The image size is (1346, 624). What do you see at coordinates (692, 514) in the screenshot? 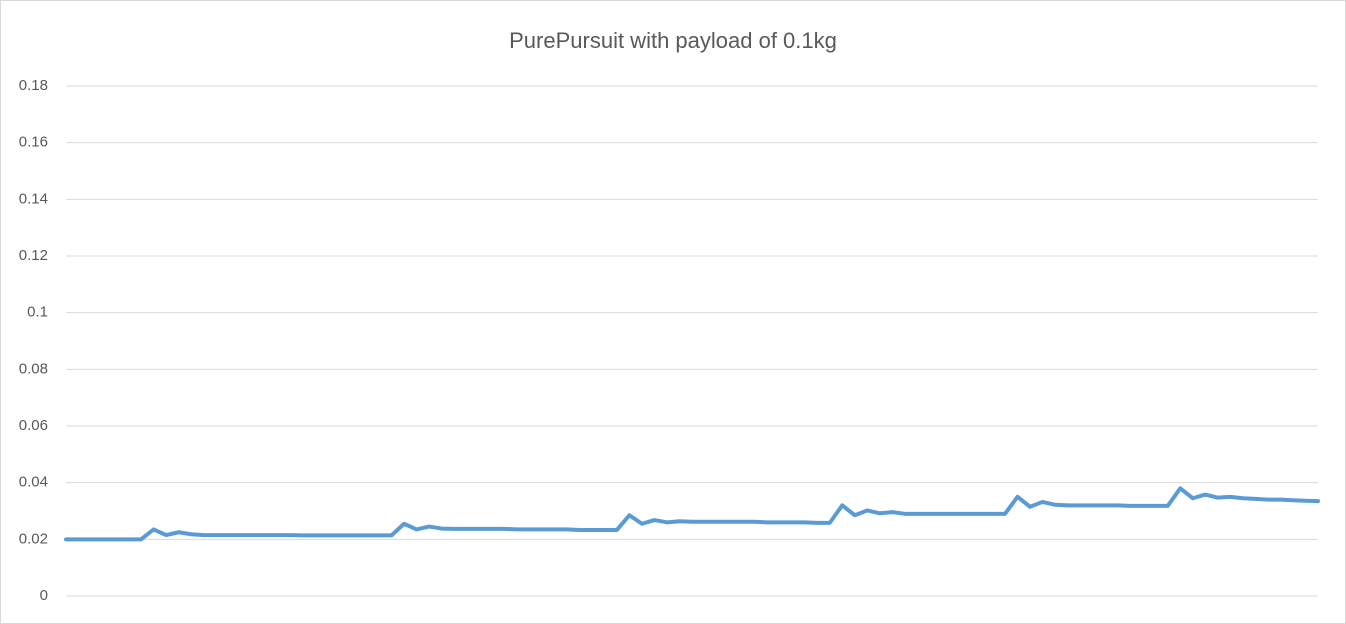
I see `line-series` at bounding box center [692, 514].